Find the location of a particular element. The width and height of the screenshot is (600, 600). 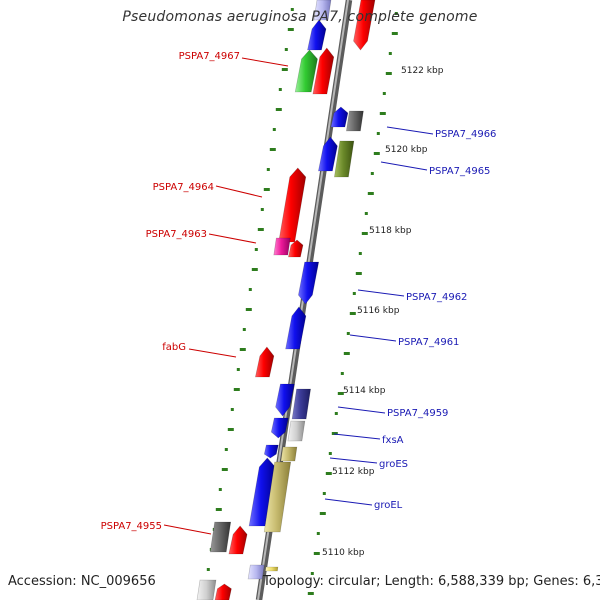

gene-label: groEL is located at coordinates (388, 505).